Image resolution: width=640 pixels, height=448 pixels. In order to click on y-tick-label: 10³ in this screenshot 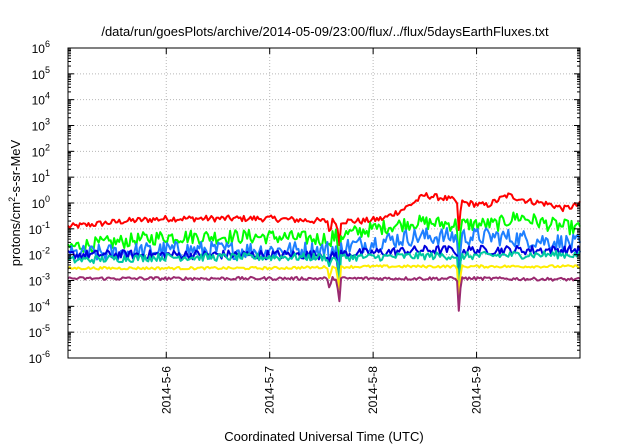, I will do `click(41, 125)`.